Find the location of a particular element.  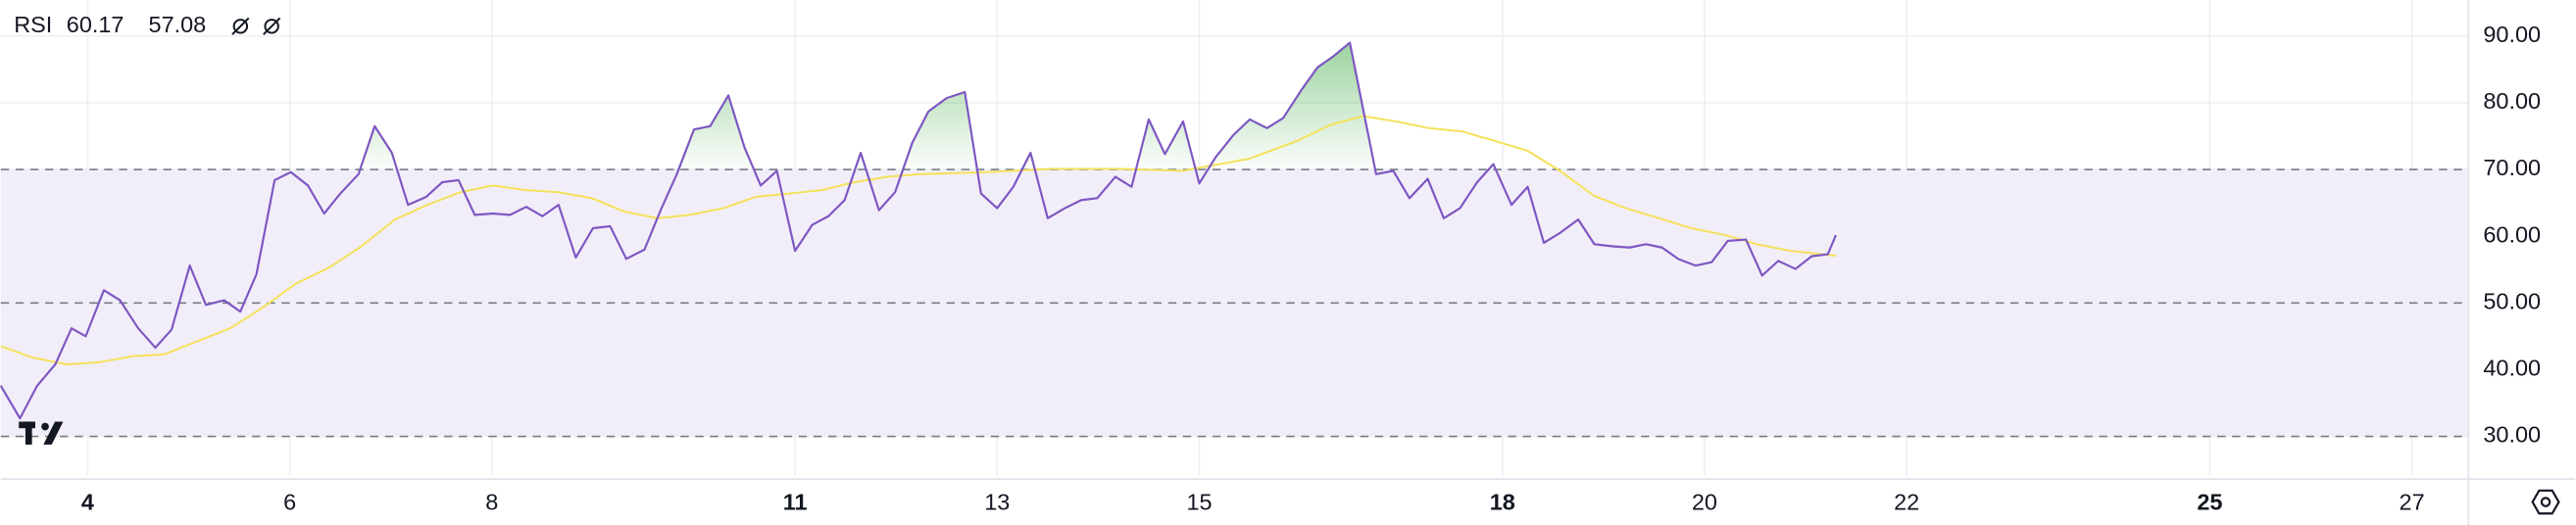

x-tick-label: 27 is located at coordinates (2412, 501).